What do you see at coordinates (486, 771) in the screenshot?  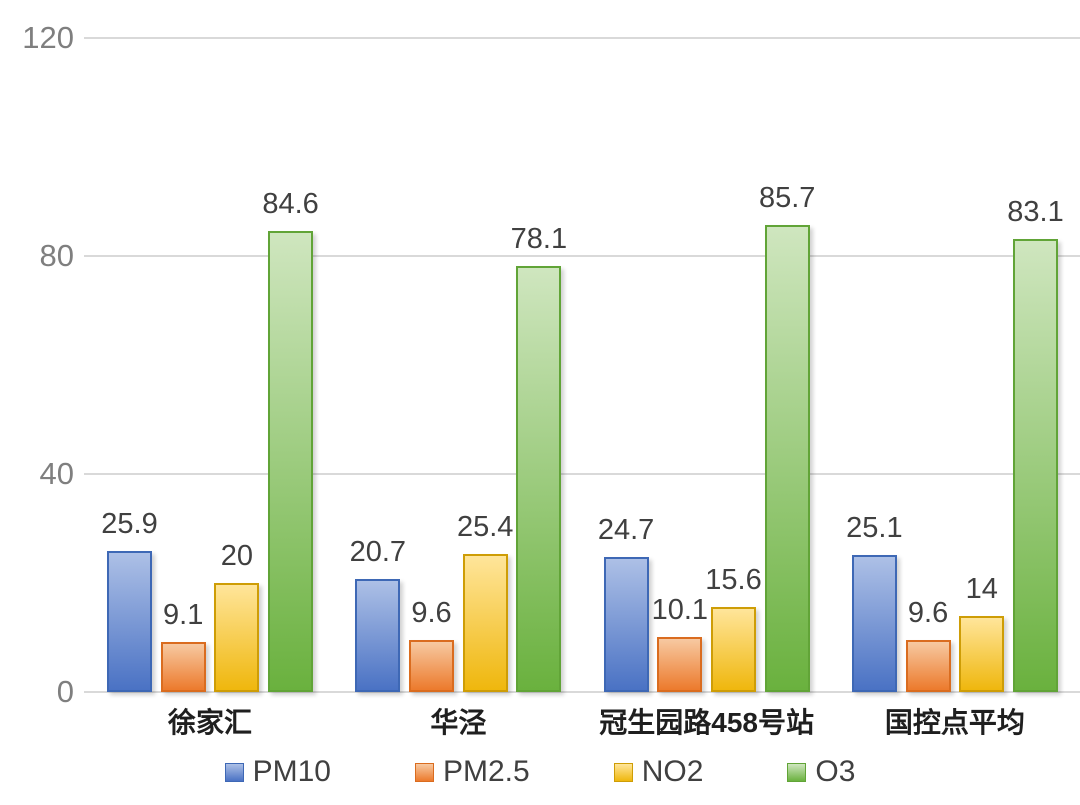 I see `legend-label-pm25: PM2.5` at bounding box center [486, 771].